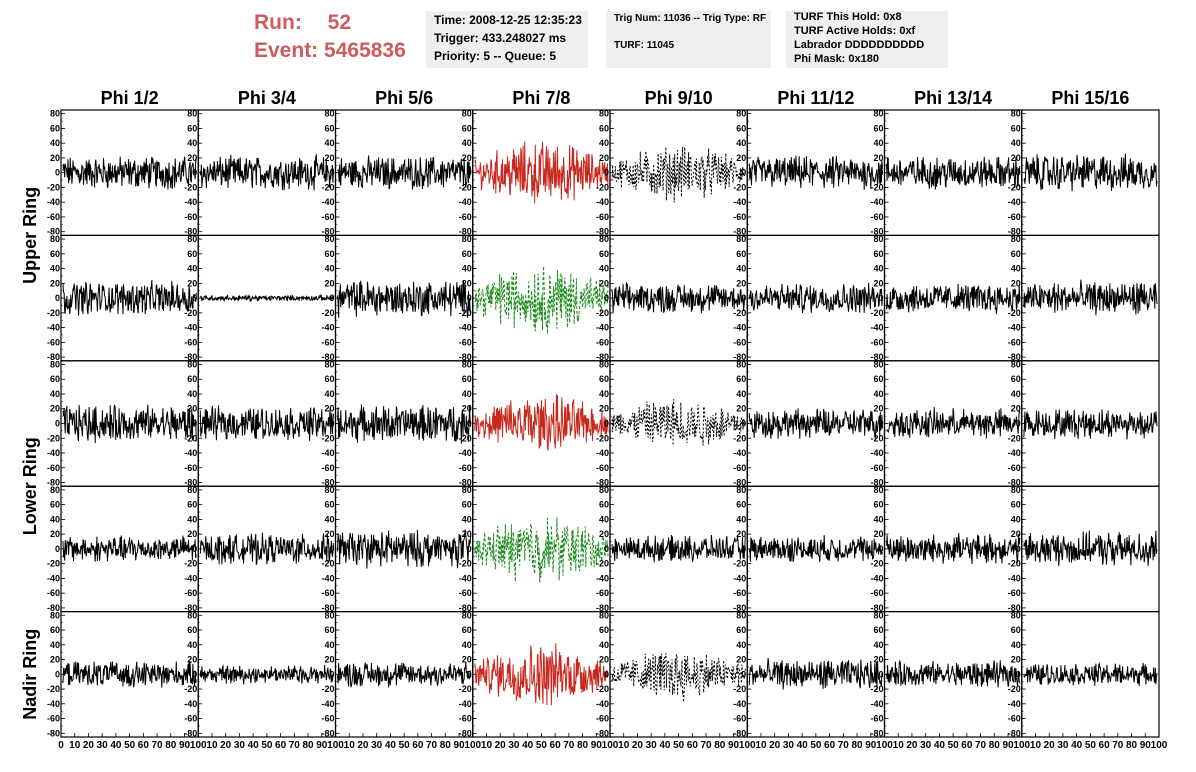 Image resolution: width=1196 pixels, height=772 pixels. I want to click on column-header: Phi 7/8, so click(541, 98).